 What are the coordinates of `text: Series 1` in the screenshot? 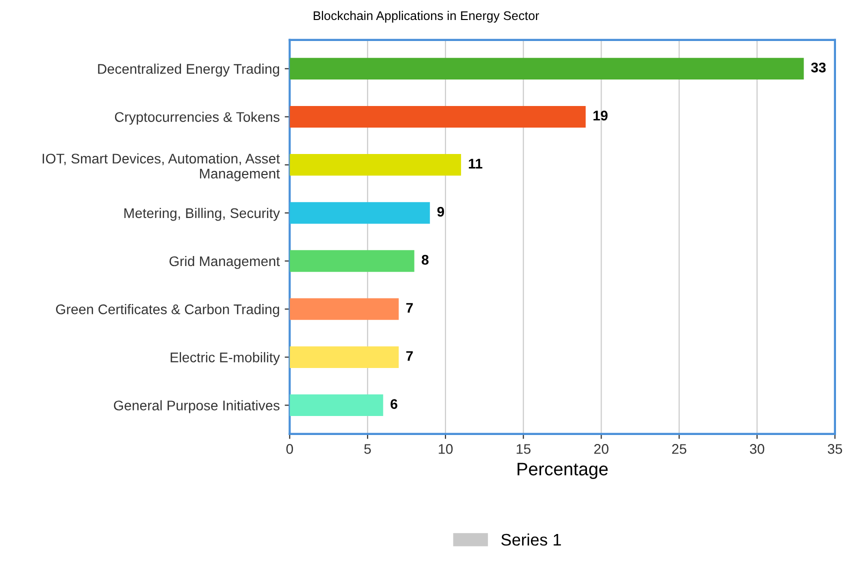 It's located at (531, 539).